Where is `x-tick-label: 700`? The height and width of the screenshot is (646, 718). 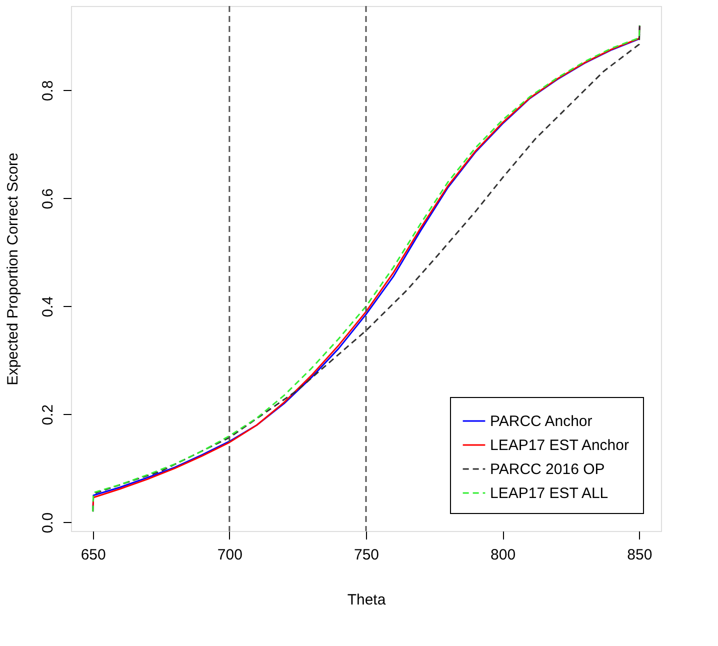
x-tick-label: 700 is located at coordinates (229, 555).